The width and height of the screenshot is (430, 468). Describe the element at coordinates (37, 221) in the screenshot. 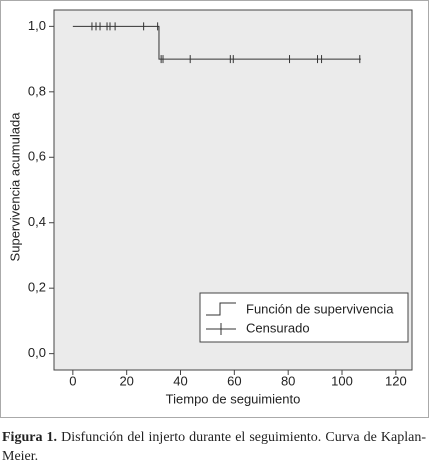

I see `y-tick-label: 0,4` at that location.